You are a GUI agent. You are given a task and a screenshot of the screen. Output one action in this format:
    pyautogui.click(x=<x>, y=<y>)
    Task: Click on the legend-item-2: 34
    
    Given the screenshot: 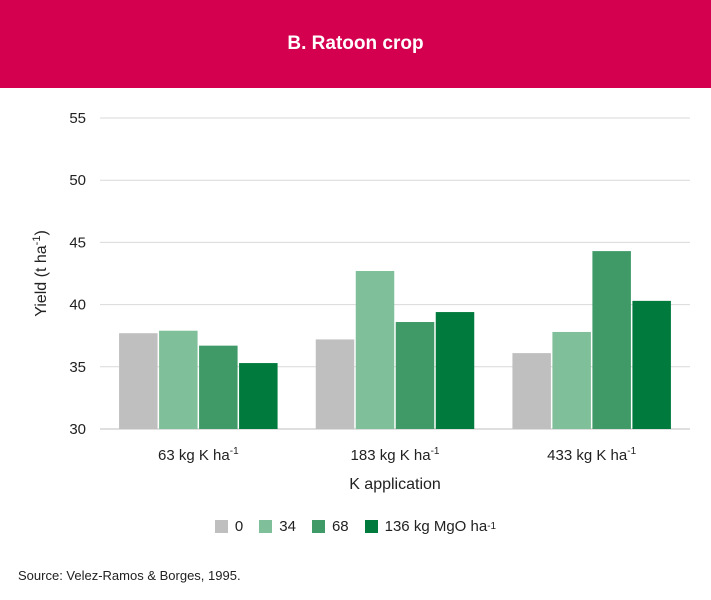 What is the action you would take?
    pyautogui.click(x=277, y=526)
    